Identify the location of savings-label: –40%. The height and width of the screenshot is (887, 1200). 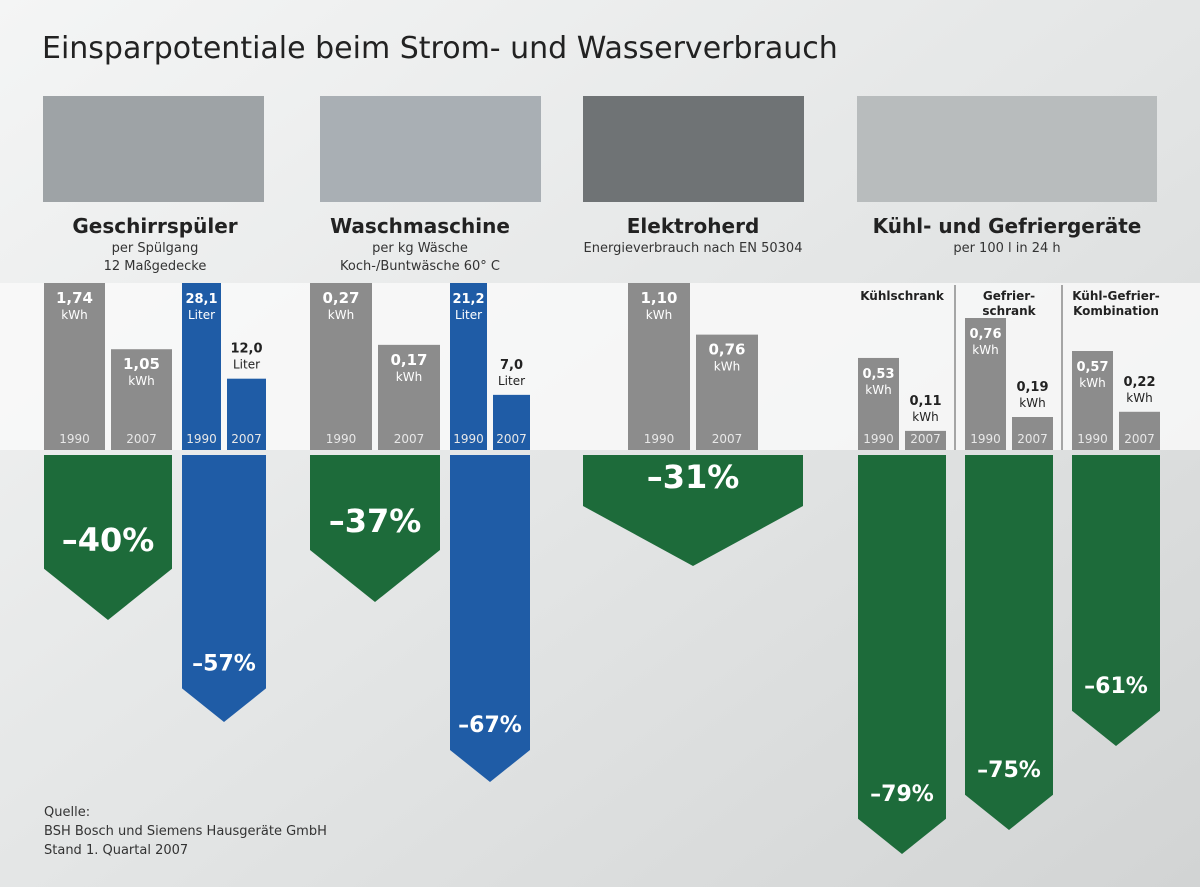
(108, 540).